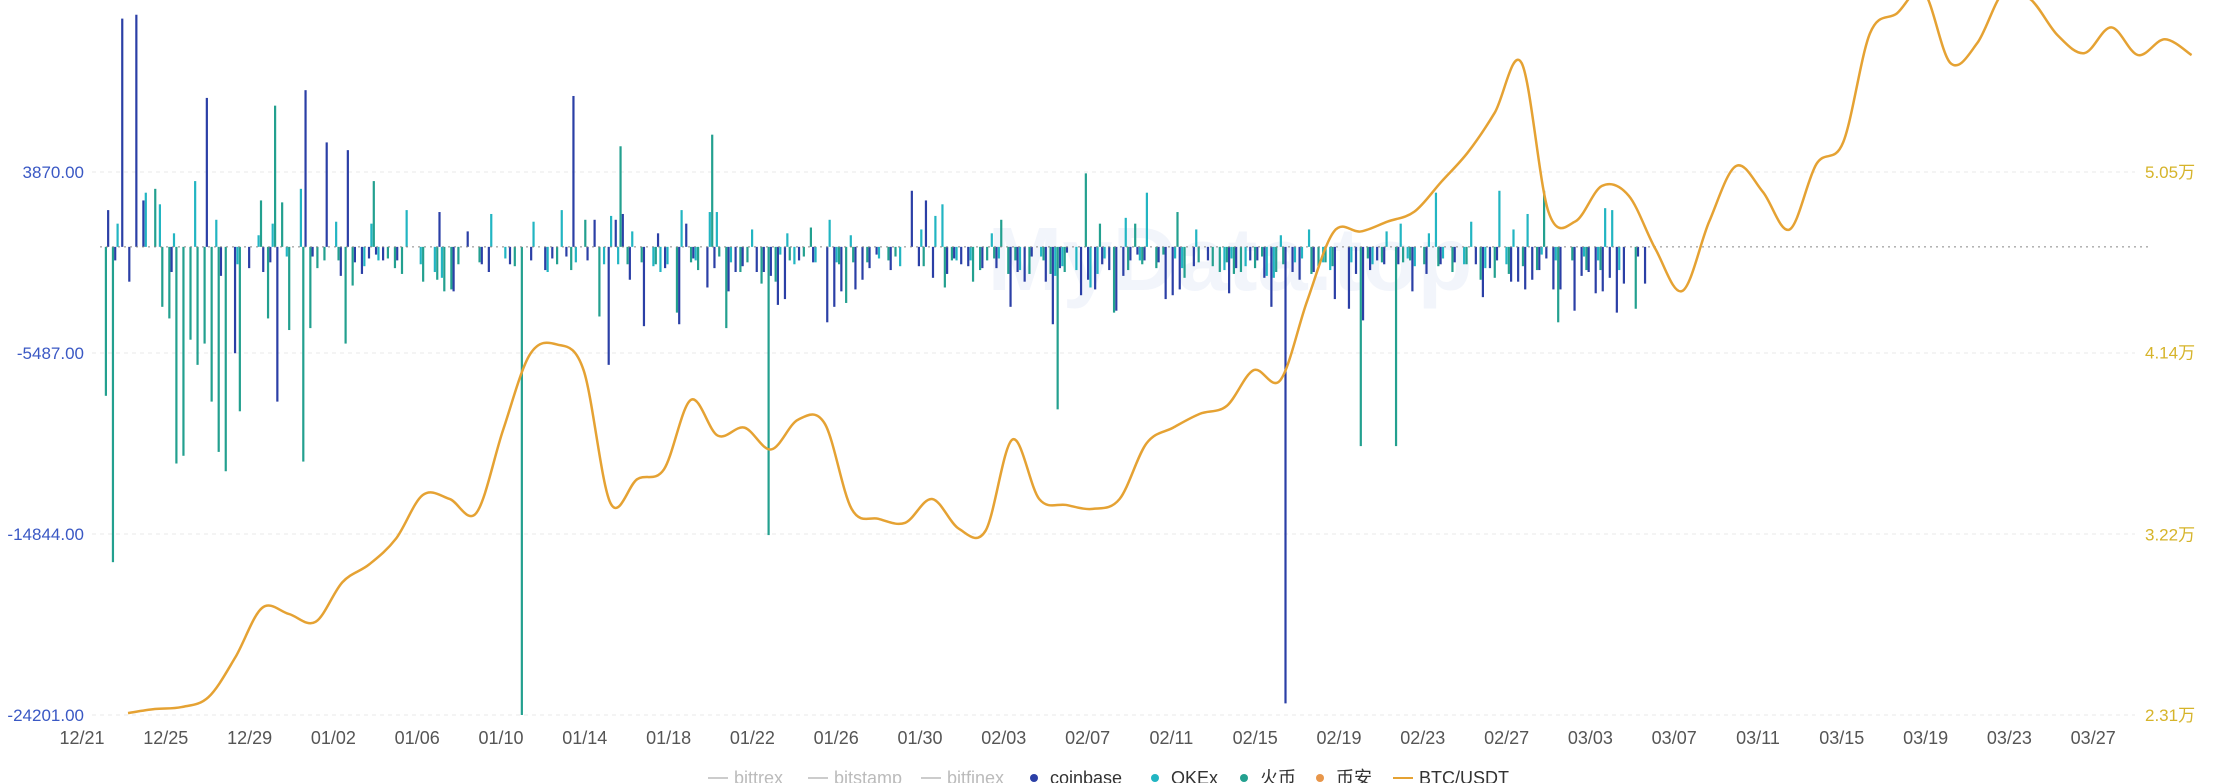  What do you see at coordinates (962, 775) in the screenshot?
I see `legend-item: bitfinex` at bounding box center [962, 775].